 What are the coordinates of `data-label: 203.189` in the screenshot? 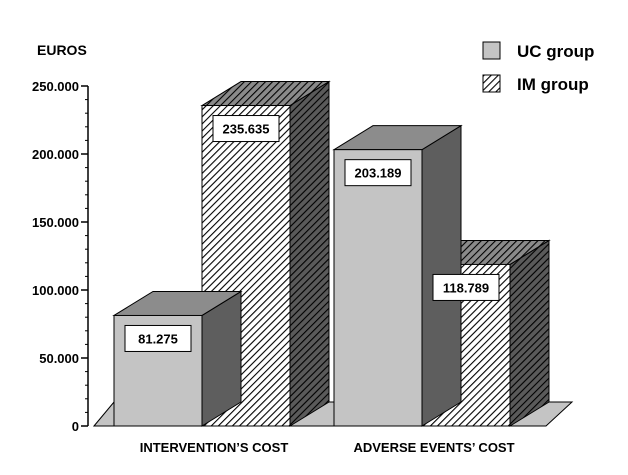 It's located at (378, 173).